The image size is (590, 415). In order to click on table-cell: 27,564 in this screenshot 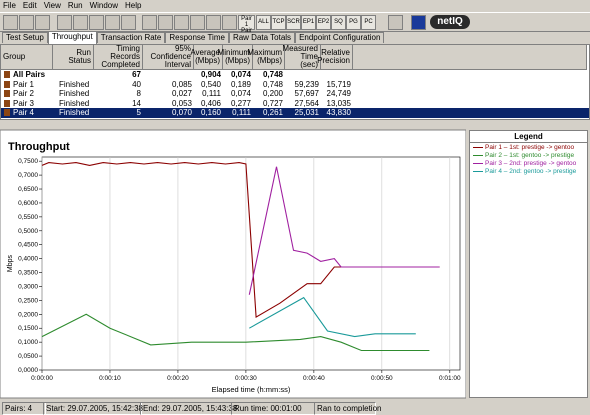, I will do `click(306, 103)`.